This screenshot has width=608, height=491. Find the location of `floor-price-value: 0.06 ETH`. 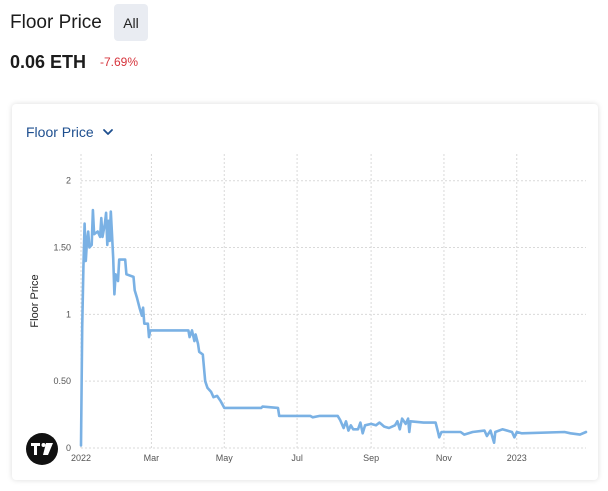

floor-price-value: 0.06 ETH is located at coordinates (48, 62).